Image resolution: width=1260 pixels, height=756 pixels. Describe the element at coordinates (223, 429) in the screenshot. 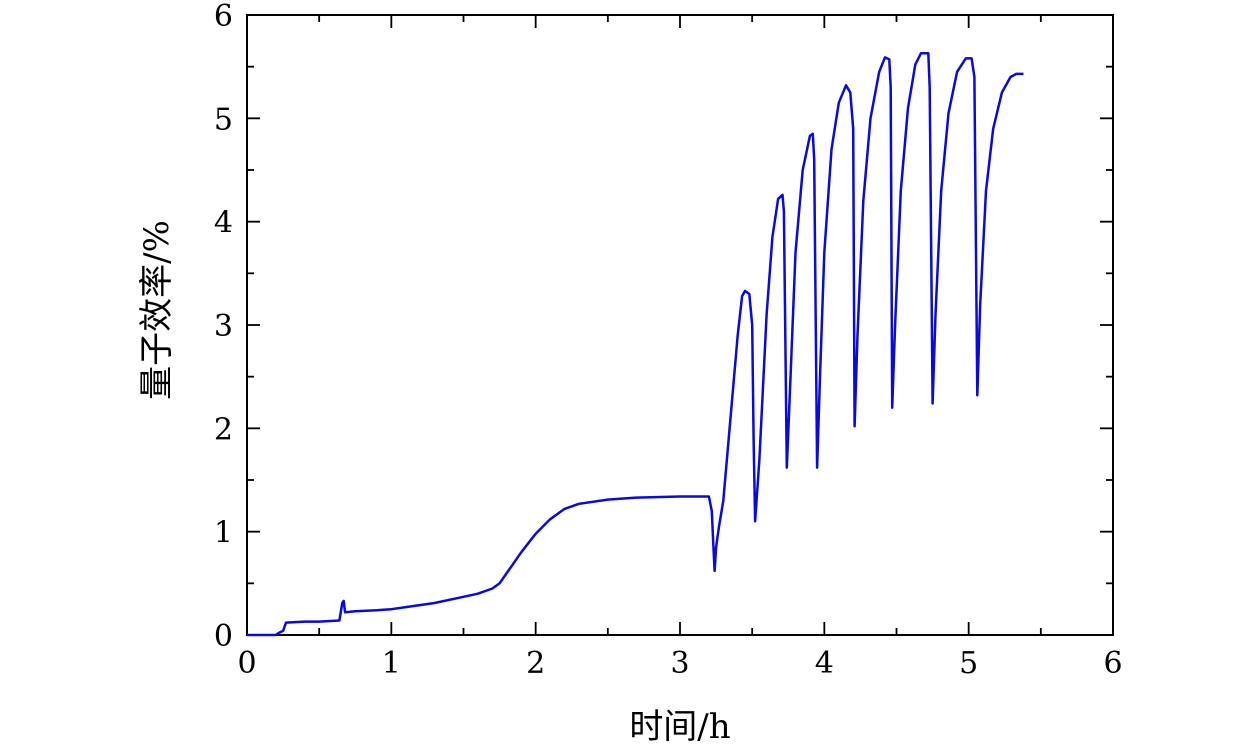

I see `y-tick-label: 2` at that location.